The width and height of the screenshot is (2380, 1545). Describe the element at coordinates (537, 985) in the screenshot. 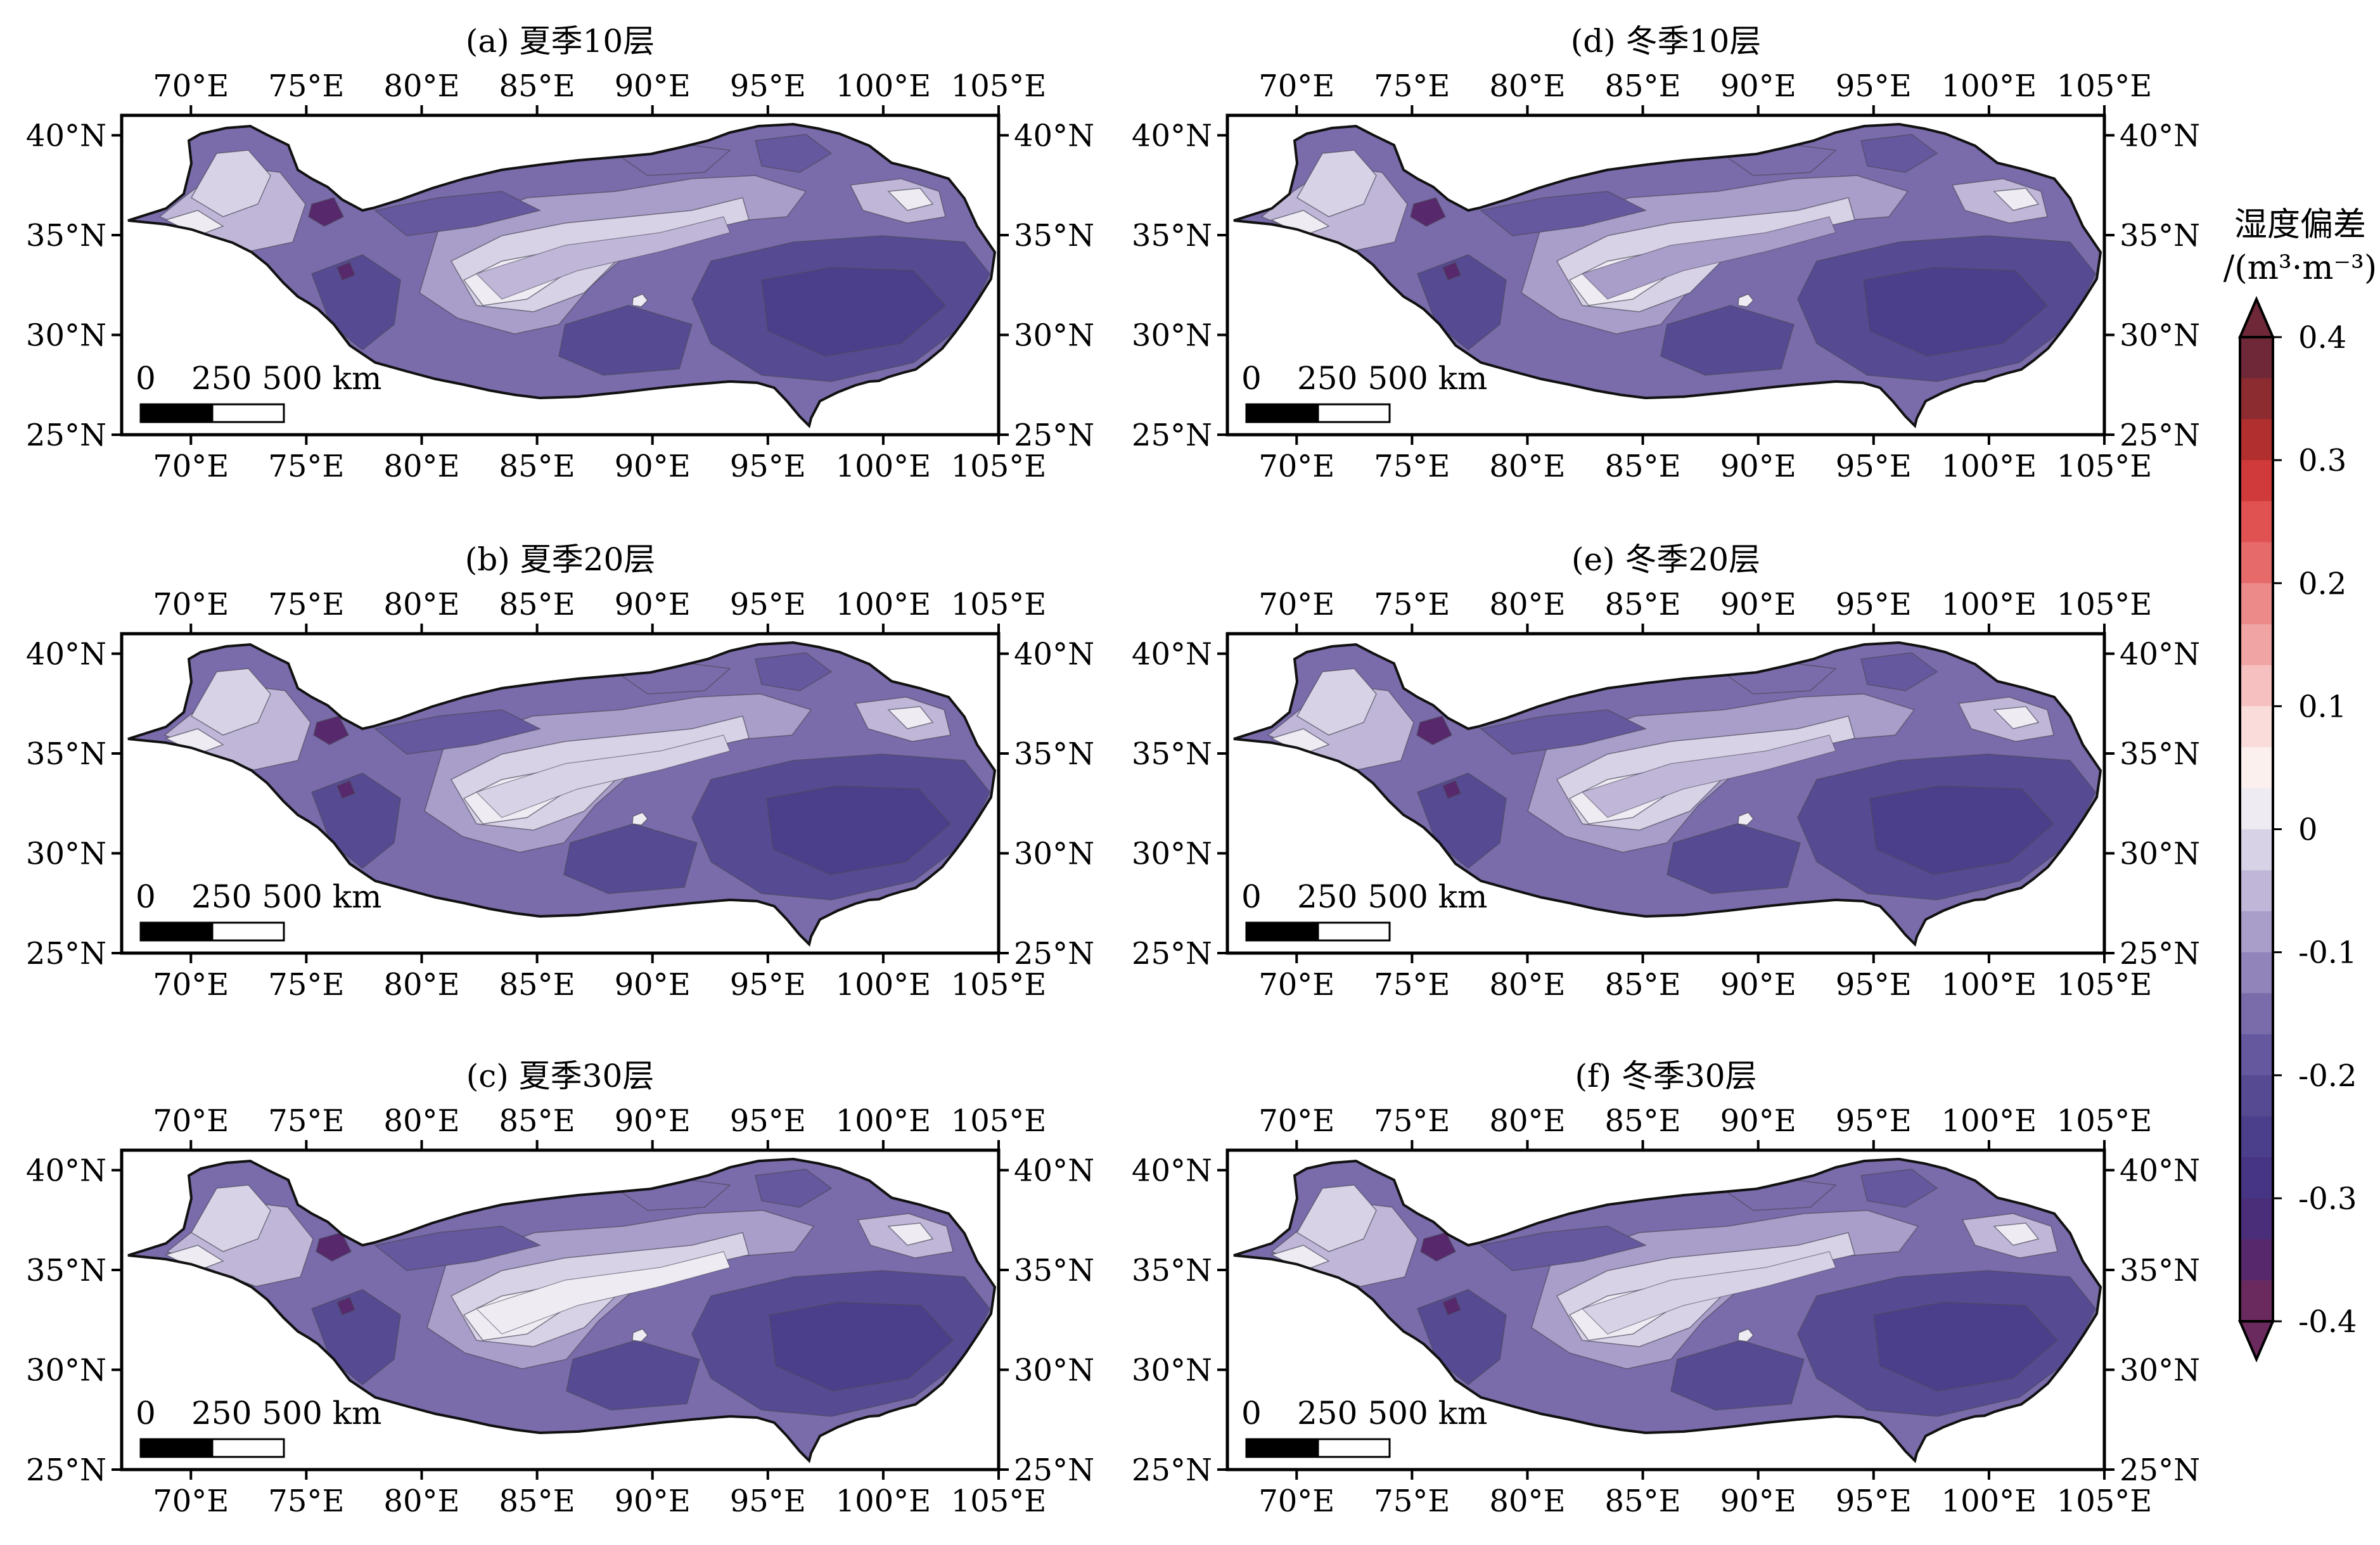

I see `lon-tick-label-bottom: 85°E` at that location.